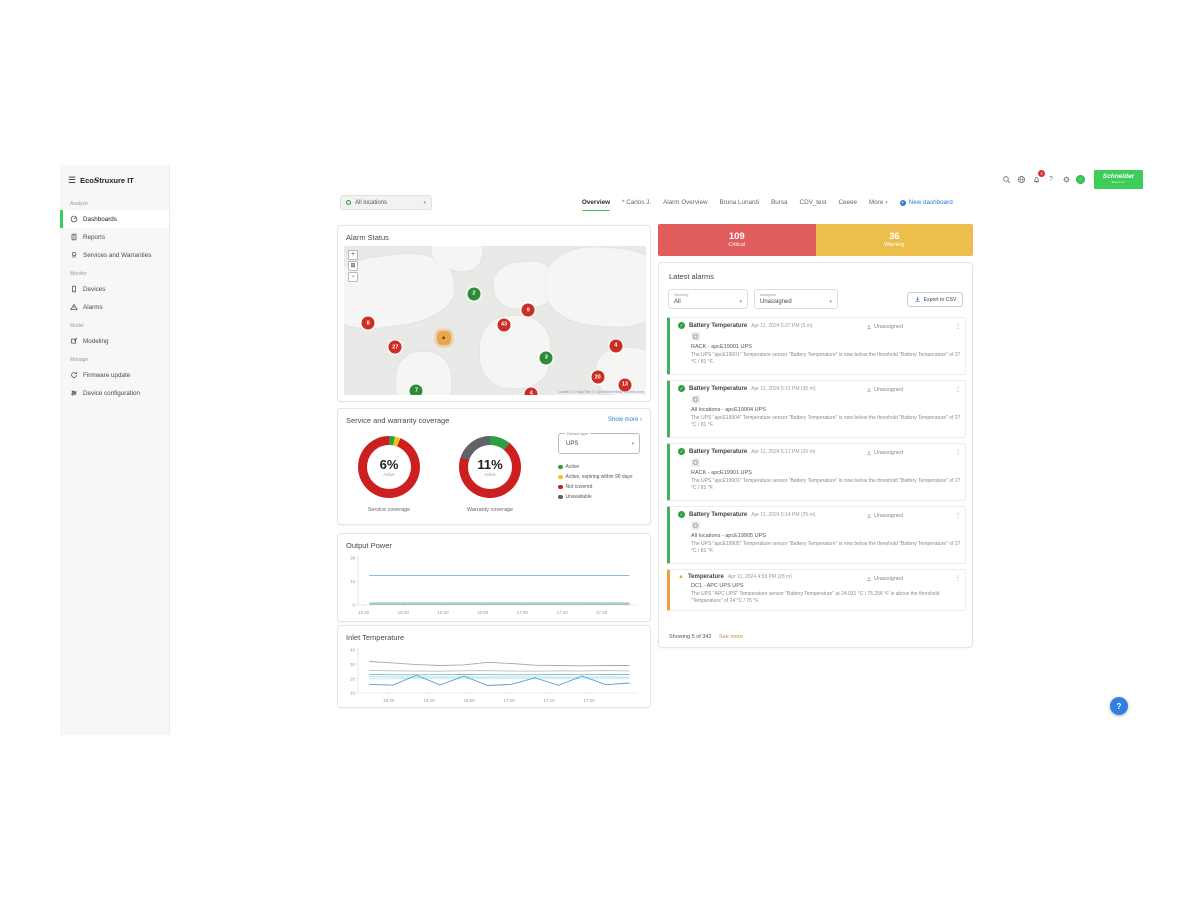 Image resolution: width=1200 pixels, height=900 pixels. What do you see at coordinates (796, 299) in the screenshot?
I see `assignee-filter-select: Assignee Unassigned ▾` at bounding box center [796, 299].